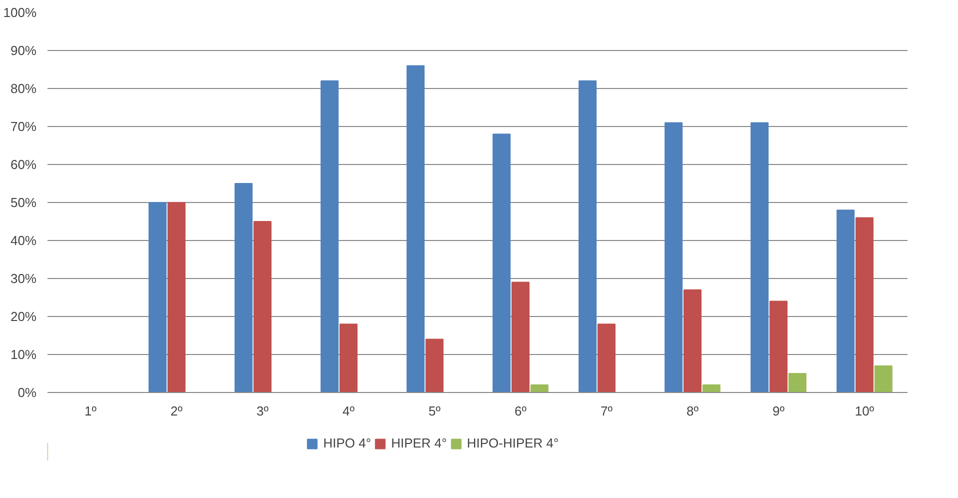 The image size is (958, 498). Describe the element at coordinates (512, 443) in the screenshot. I see `legend-label: HIPO-HIPER 4°` at that location.